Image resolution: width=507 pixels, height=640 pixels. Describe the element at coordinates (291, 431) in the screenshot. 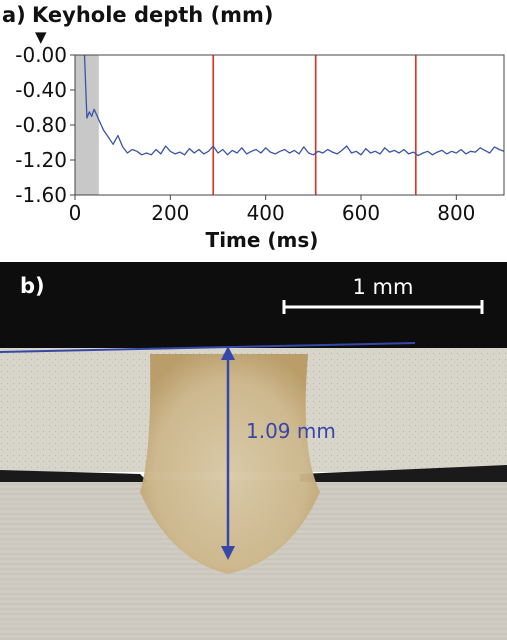

I see `depth-label: 1.09 mm` at that location.